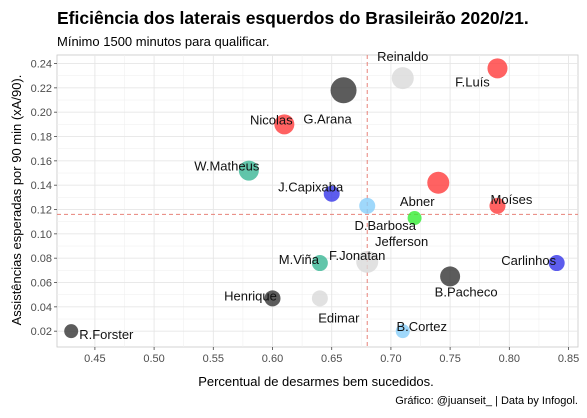  What do you see at coordinates (41, 235) in the screenshot?
I see `y-tick-label: 0.10` at bounding box center [41, 235].